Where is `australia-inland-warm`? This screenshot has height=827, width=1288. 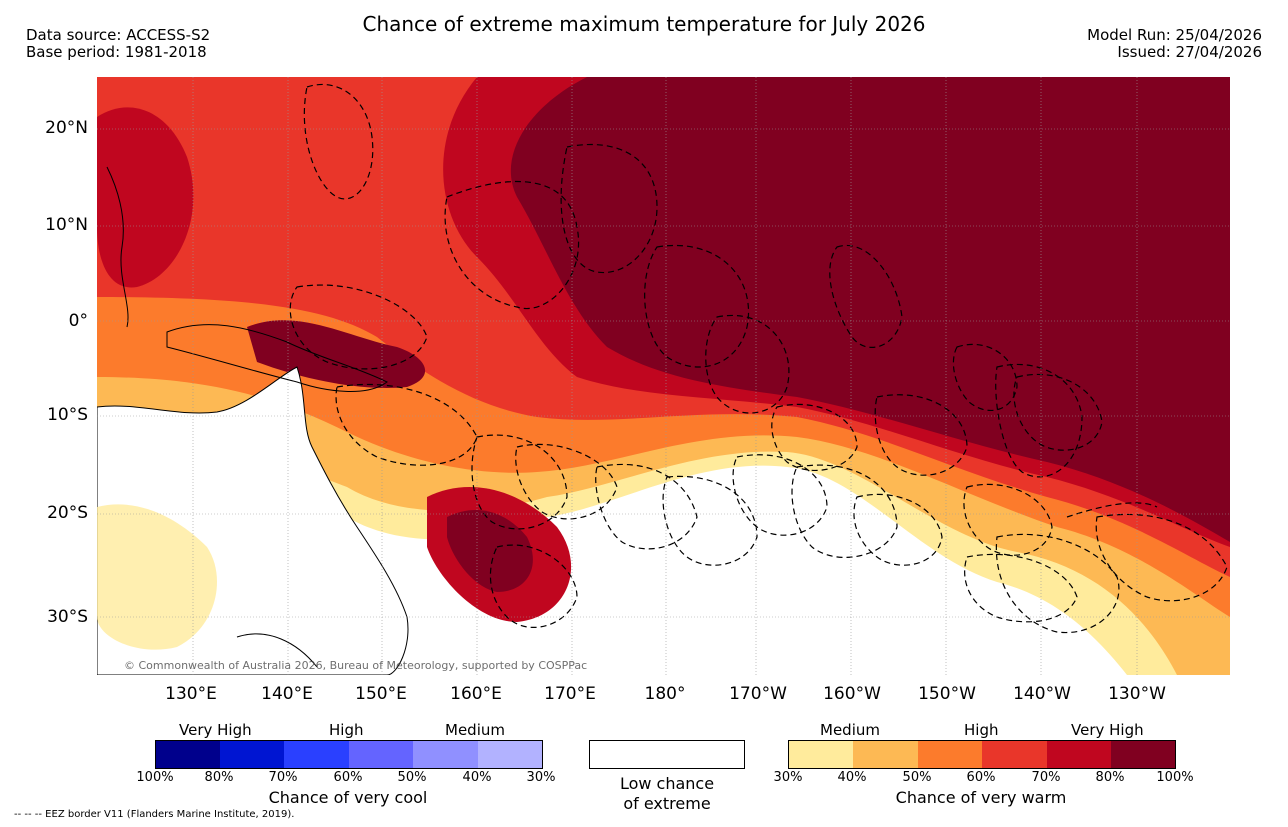 australia-inland-warm is located at coordinates (157, 577).